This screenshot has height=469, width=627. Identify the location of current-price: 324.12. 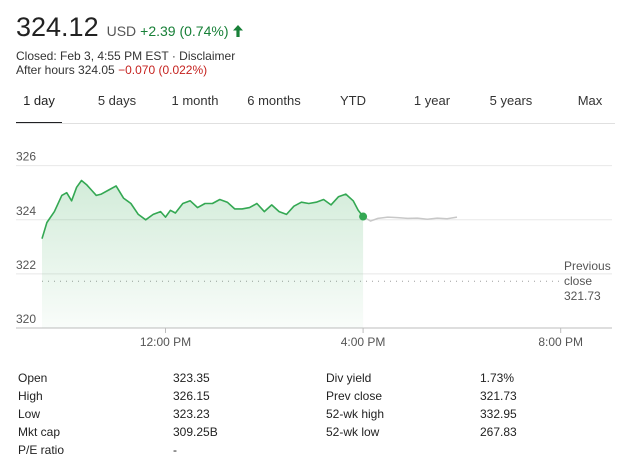
(57, 27).